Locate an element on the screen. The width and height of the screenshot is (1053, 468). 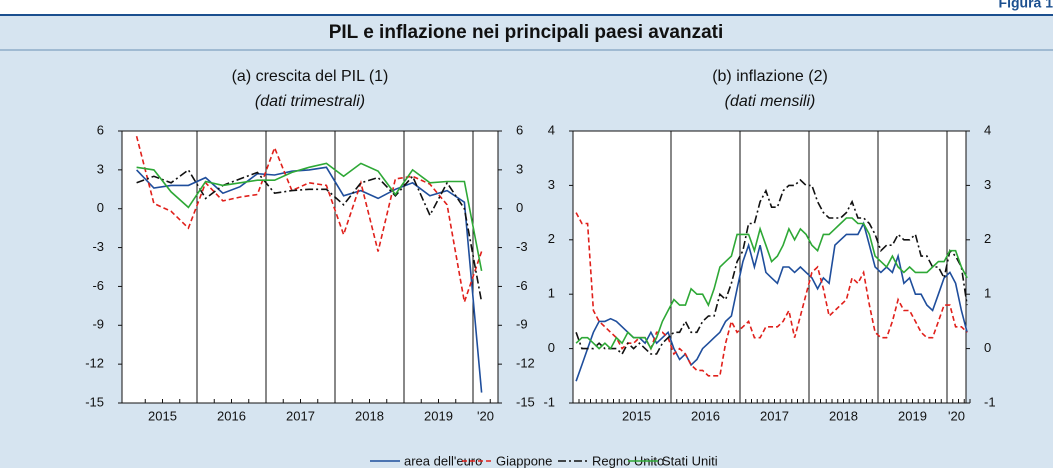
y2-tick-label: -3 is located at coordinates (522, 246).